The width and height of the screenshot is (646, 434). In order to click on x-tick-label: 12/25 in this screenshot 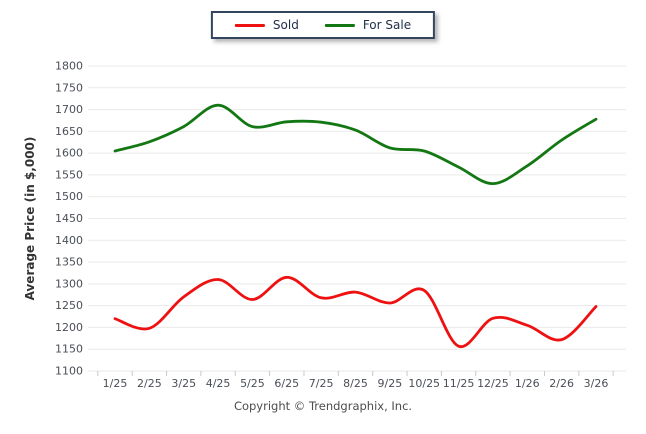, I will do `click(493, 383)`.